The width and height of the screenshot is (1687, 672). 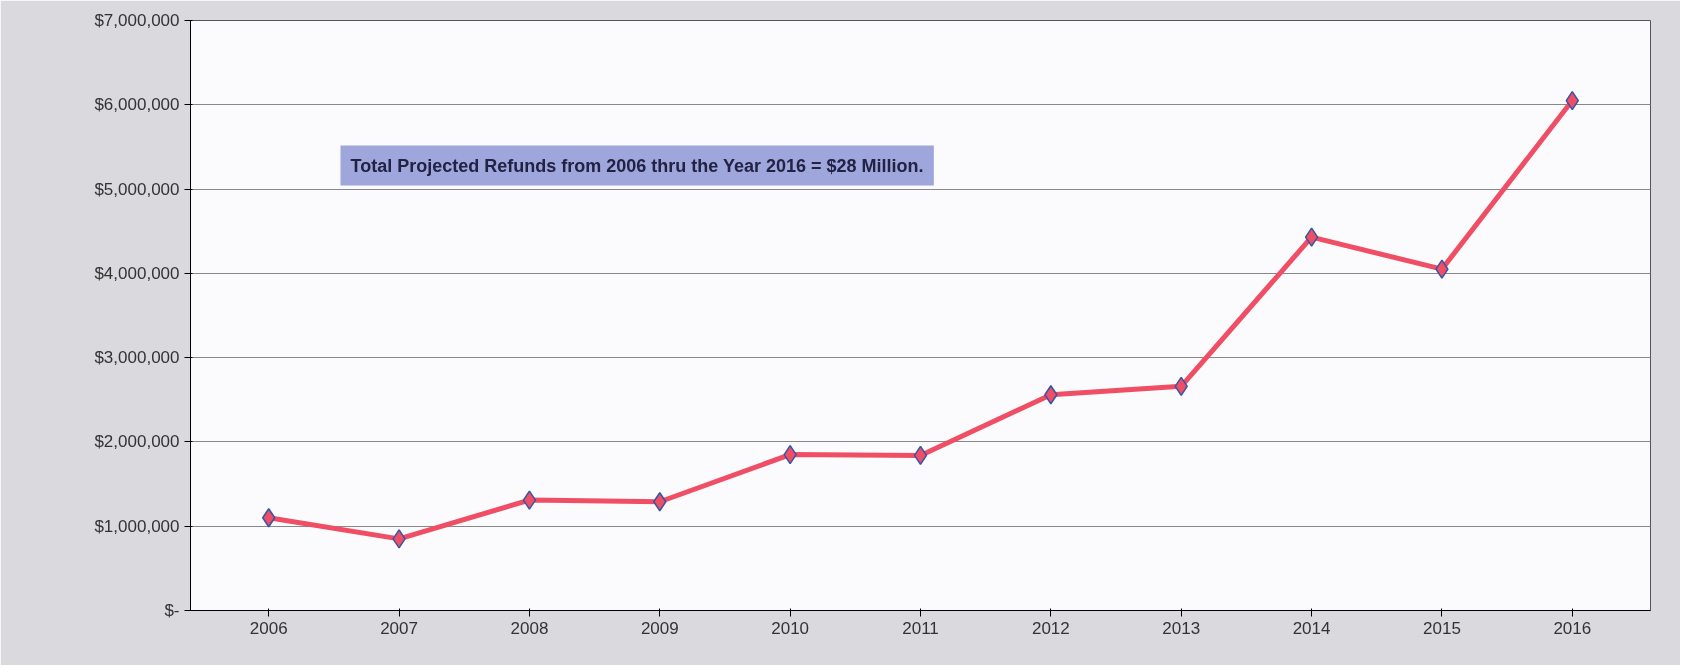 What do you see at coordinates (920, 628) in the screenshot?
I see `x-tick-label: 2011` at bounding box center [920, 628].